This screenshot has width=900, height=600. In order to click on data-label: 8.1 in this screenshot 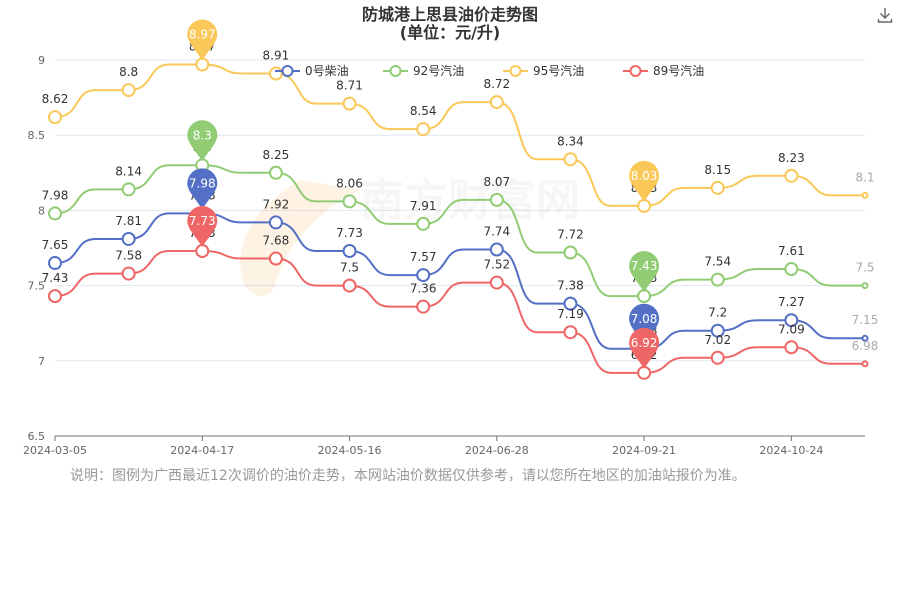, I will do `click(864, 177)`.